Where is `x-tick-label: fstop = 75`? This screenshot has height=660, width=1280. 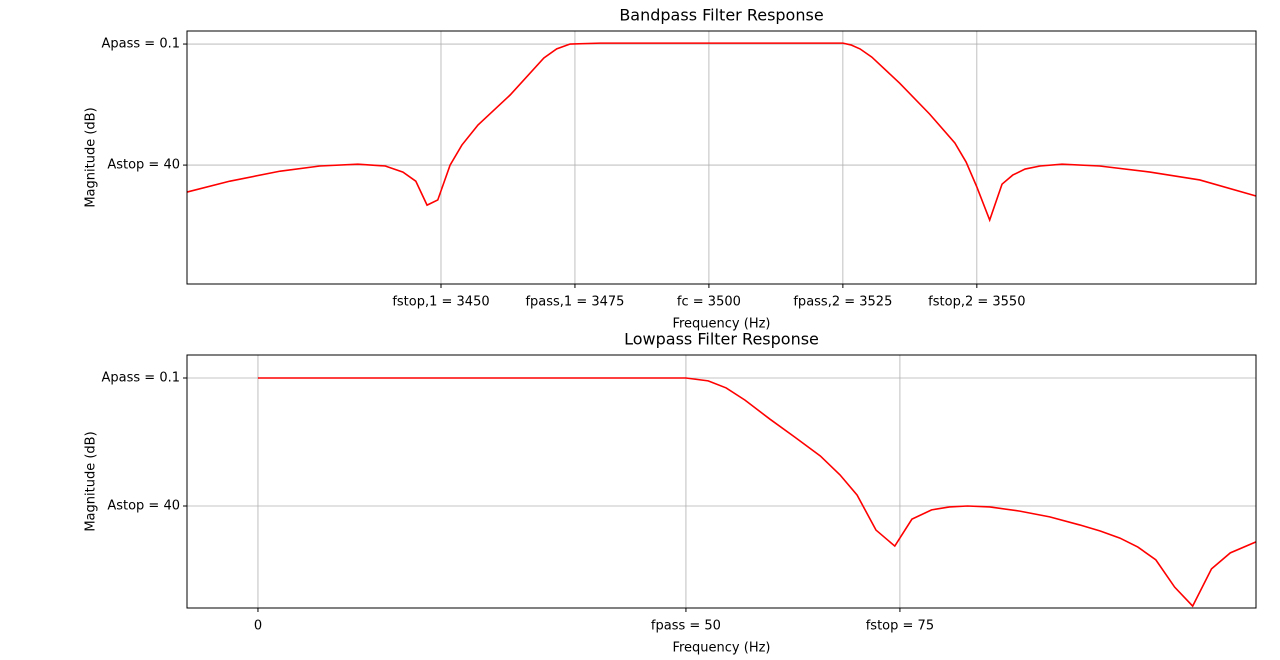
x-tick-label: fstop = 75 is located at coordinates (900, 626).